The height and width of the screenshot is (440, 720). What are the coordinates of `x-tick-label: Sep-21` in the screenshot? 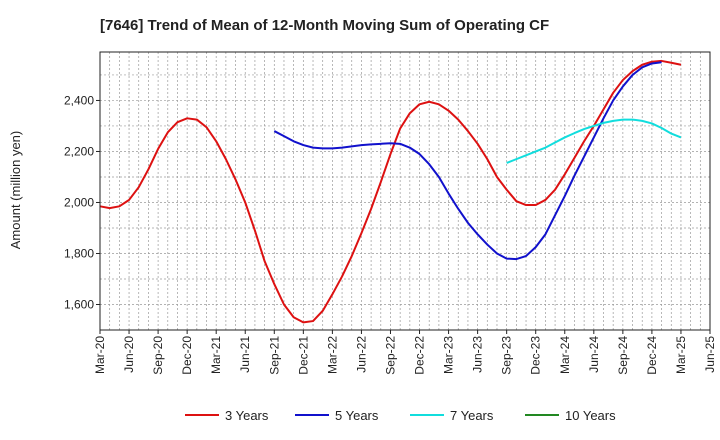 It's located at (274, 355).